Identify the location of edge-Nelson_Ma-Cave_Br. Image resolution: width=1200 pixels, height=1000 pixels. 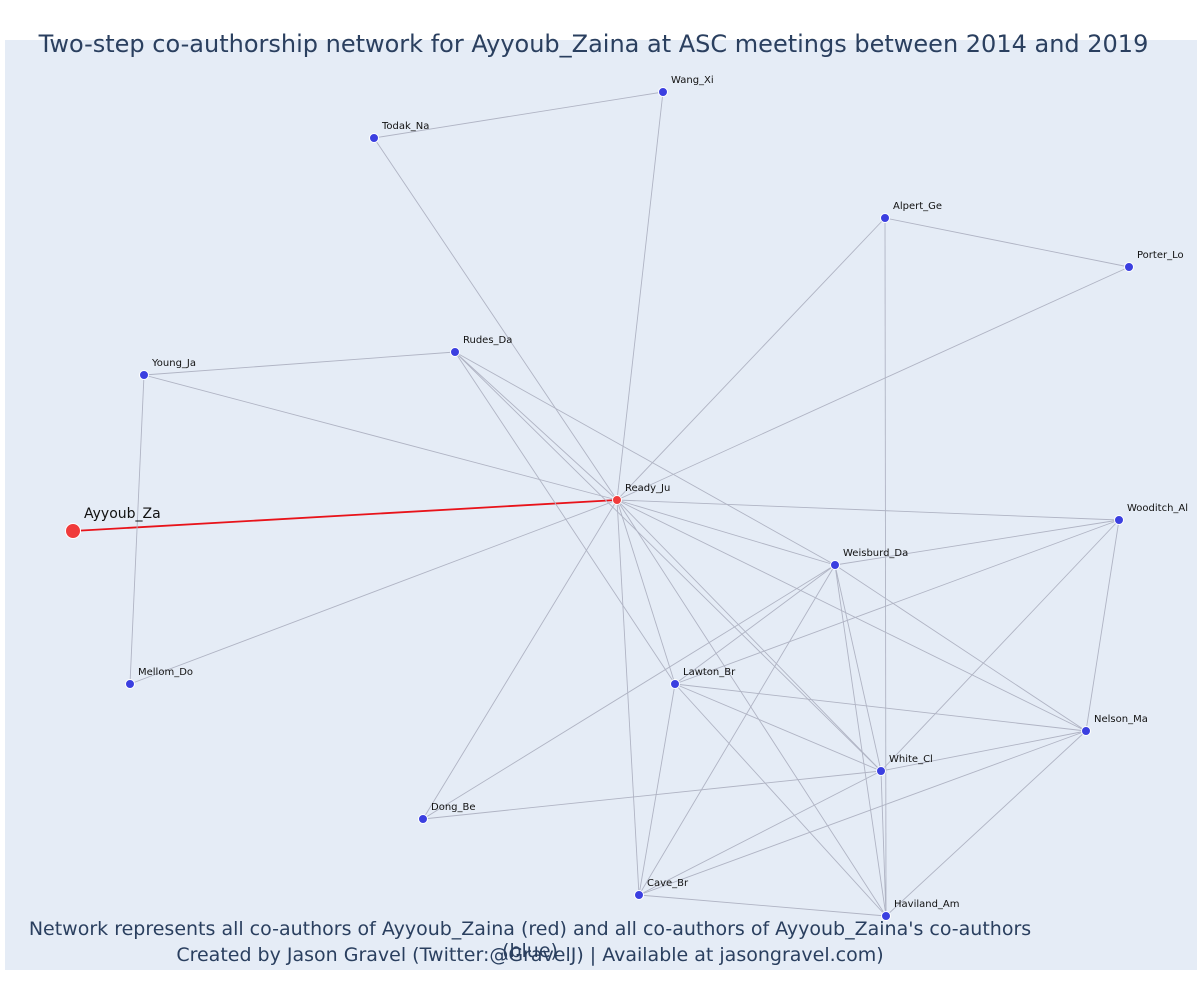
(862, 813).